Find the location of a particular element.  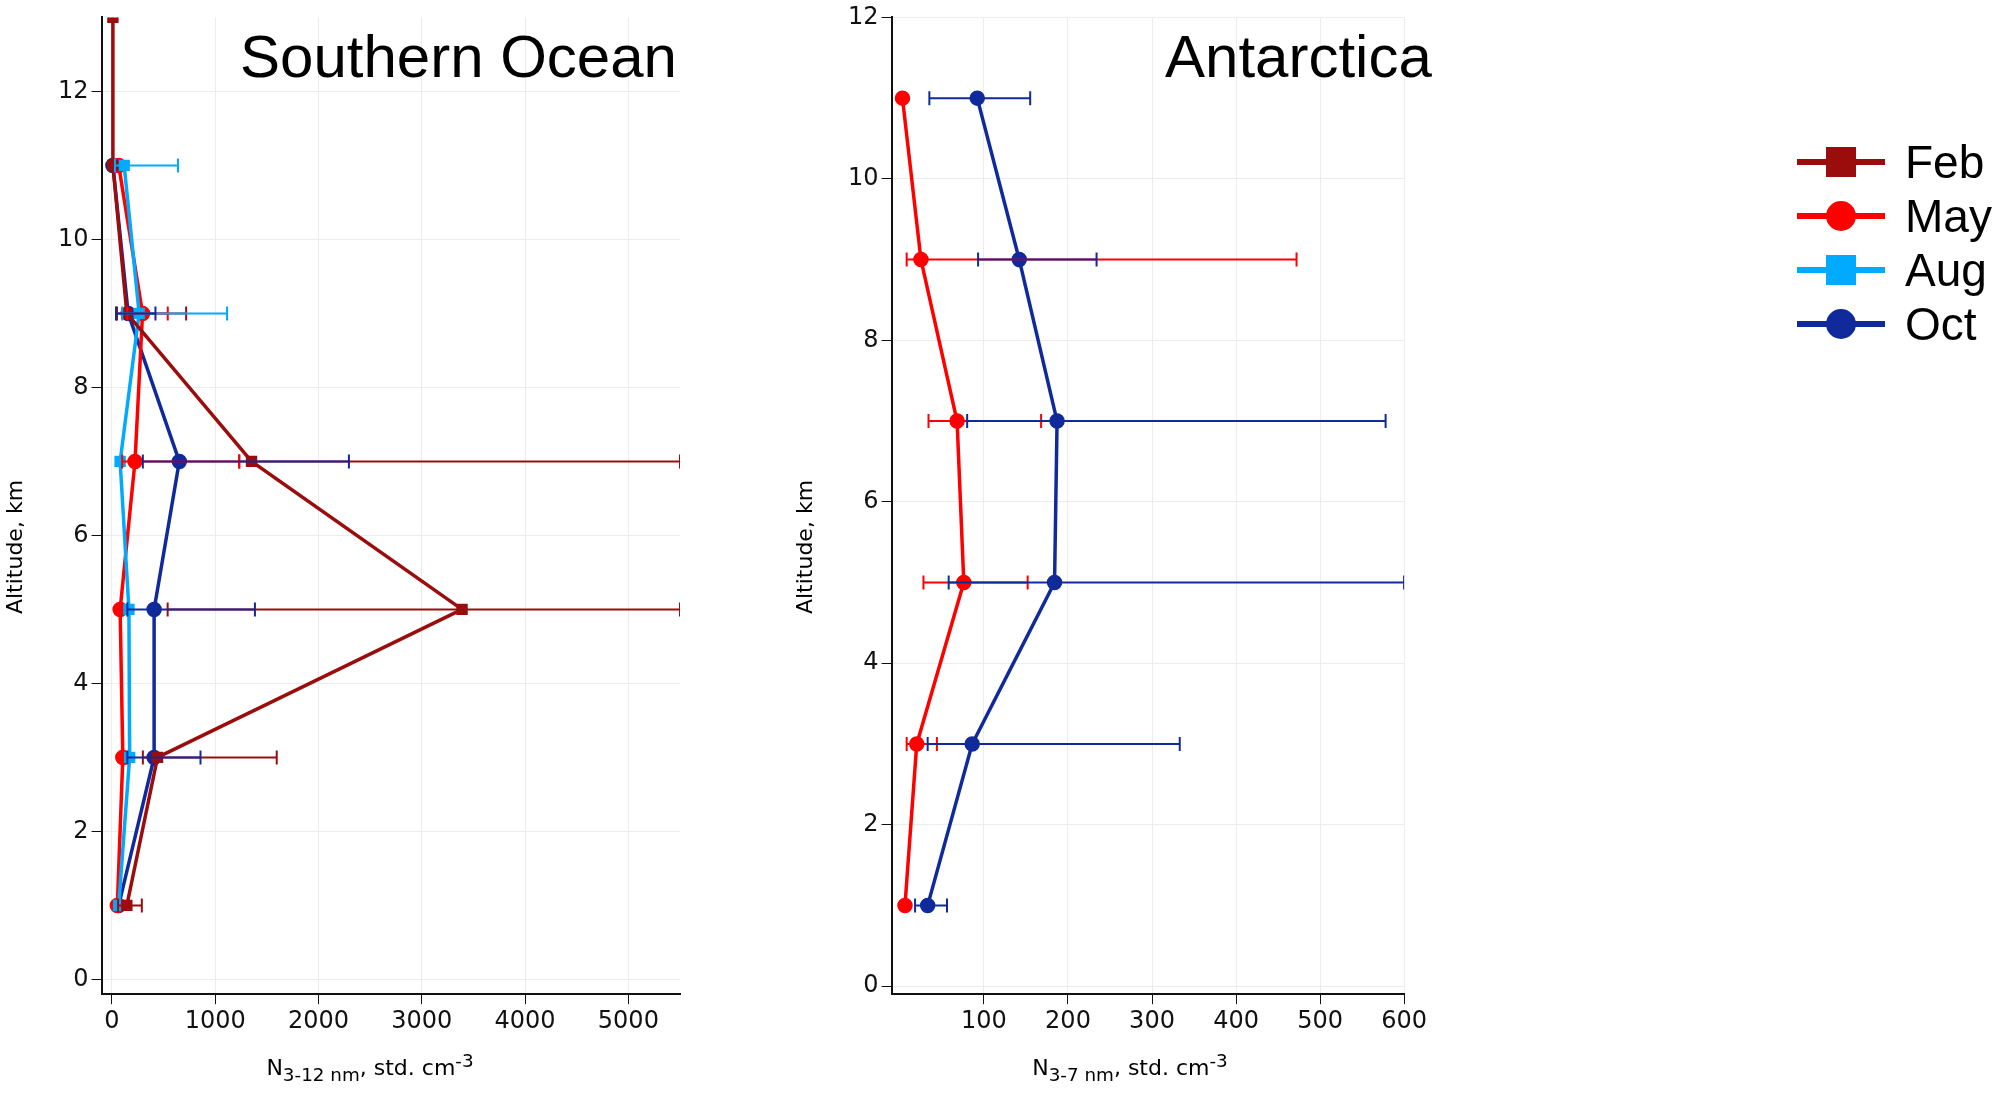

legend-label: May is located at coordinates (1948, 216).